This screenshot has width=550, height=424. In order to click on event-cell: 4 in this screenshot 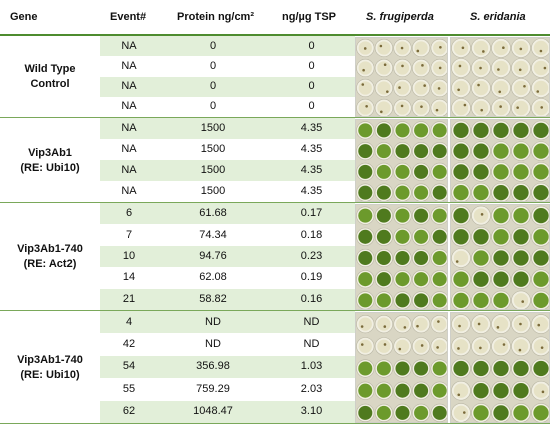, I will do `click(129, 321)`.